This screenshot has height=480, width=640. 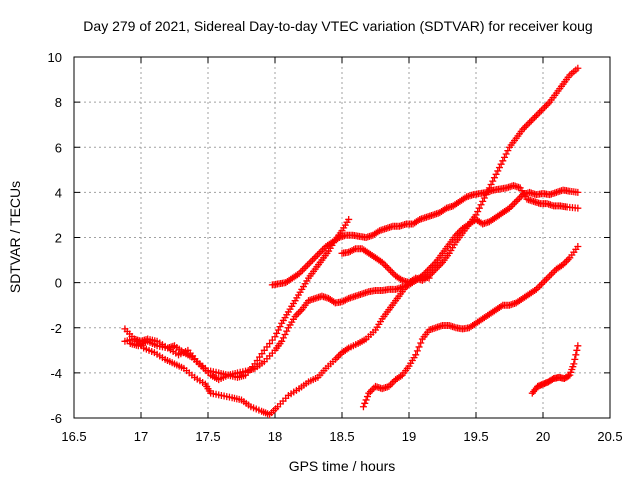 I want to click on x-axis-label: GPS time / hours, so click(x=342, y=466).